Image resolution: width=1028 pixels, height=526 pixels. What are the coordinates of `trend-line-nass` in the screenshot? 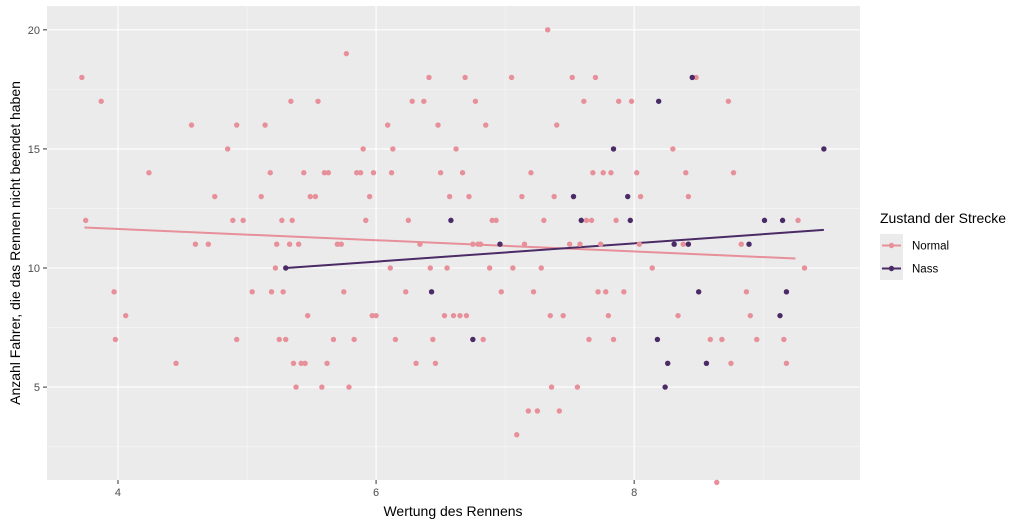 It's located at (554, 249).